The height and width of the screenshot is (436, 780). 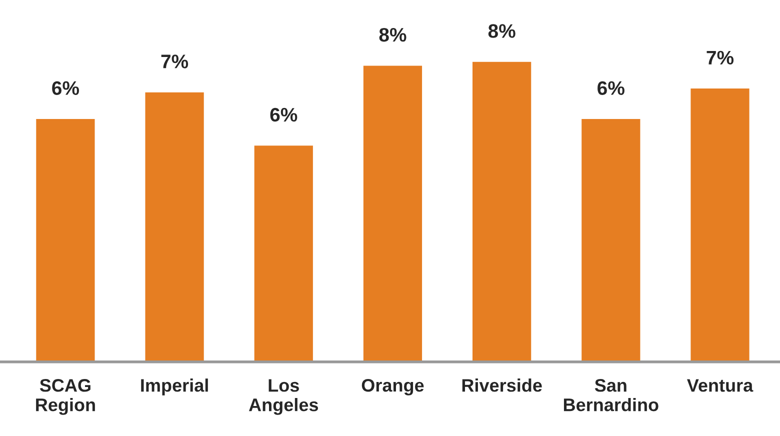 I want to click on x-tick-label: SCAG Region, so click(x=65, y=397).